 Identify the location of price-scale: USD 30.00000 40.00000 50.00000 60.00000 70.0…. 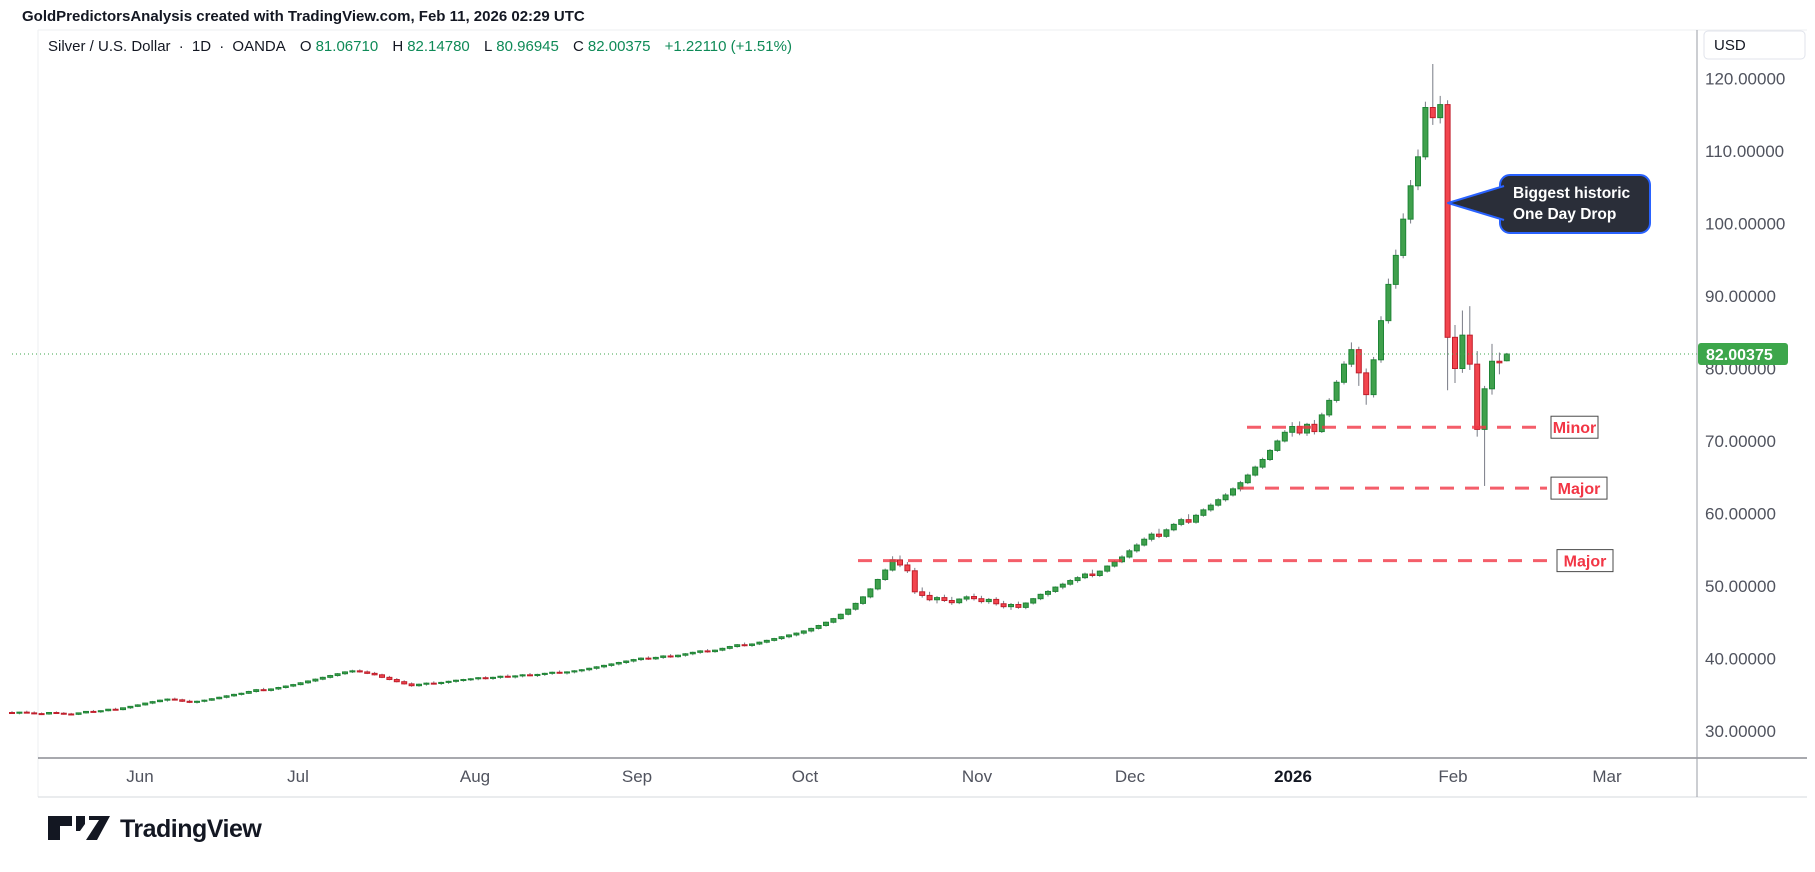
(1752, 385).